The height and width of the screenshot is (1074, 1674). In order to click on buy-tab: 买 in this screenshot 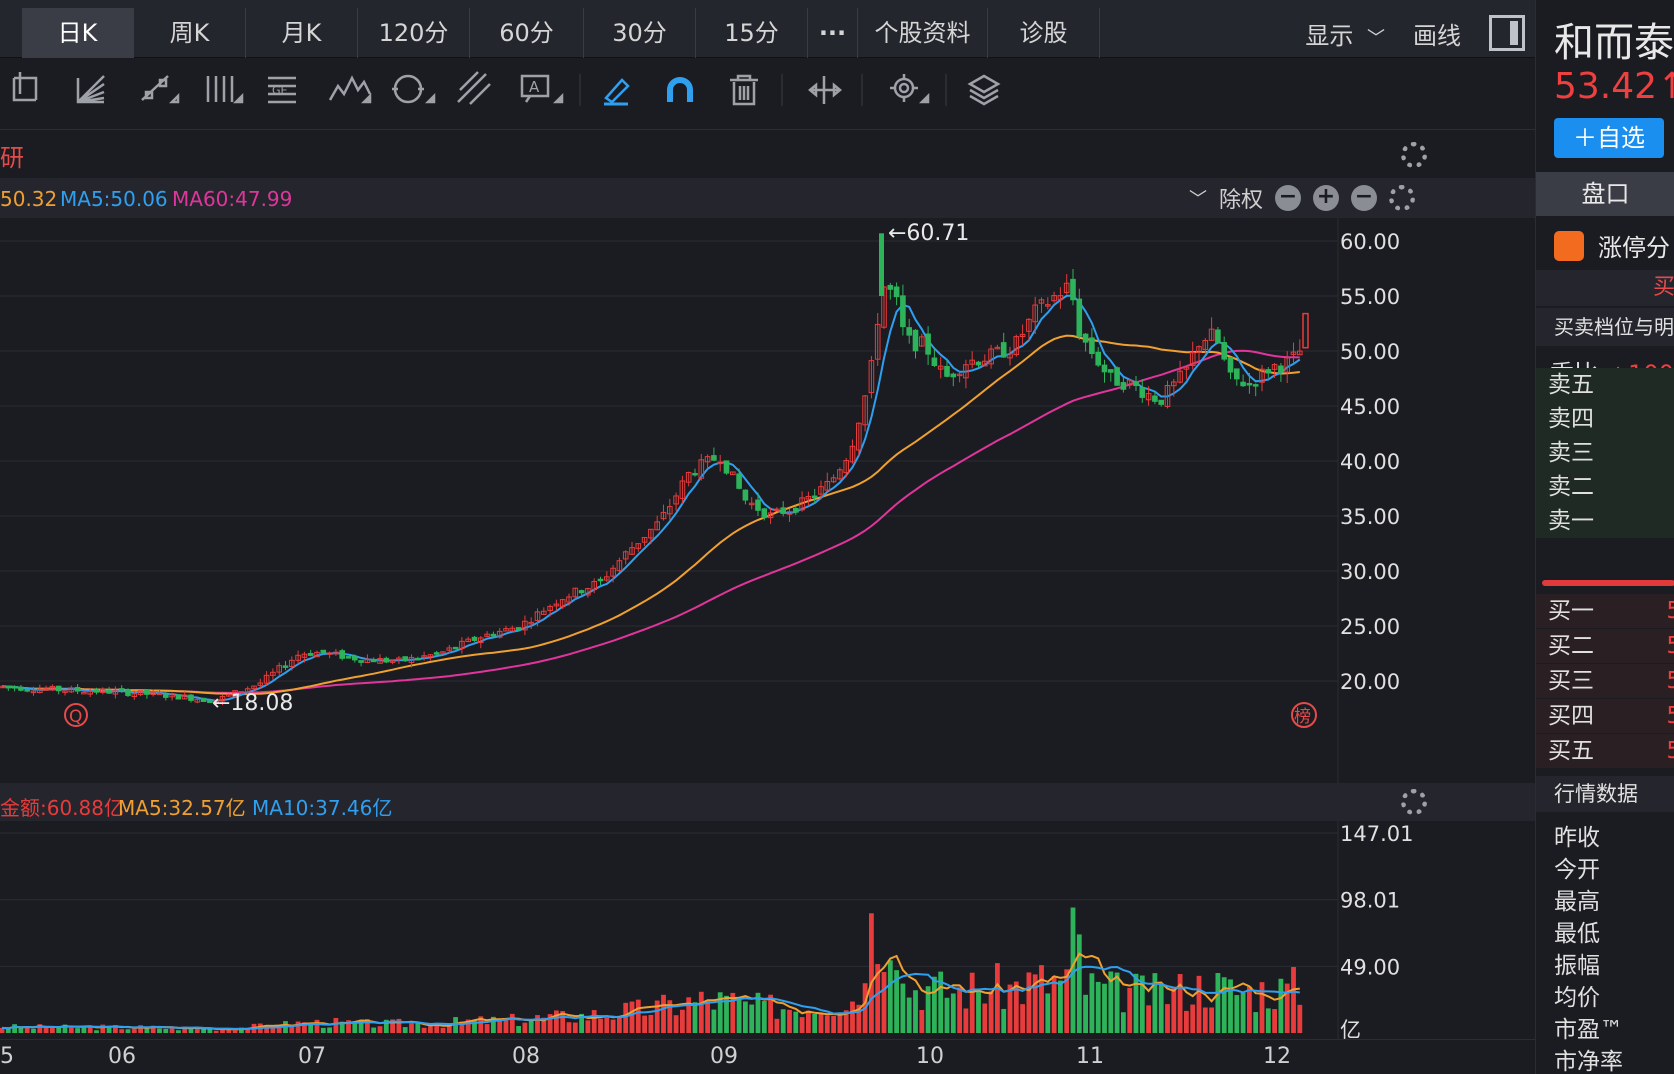, I will do `click(1605, 288)`.